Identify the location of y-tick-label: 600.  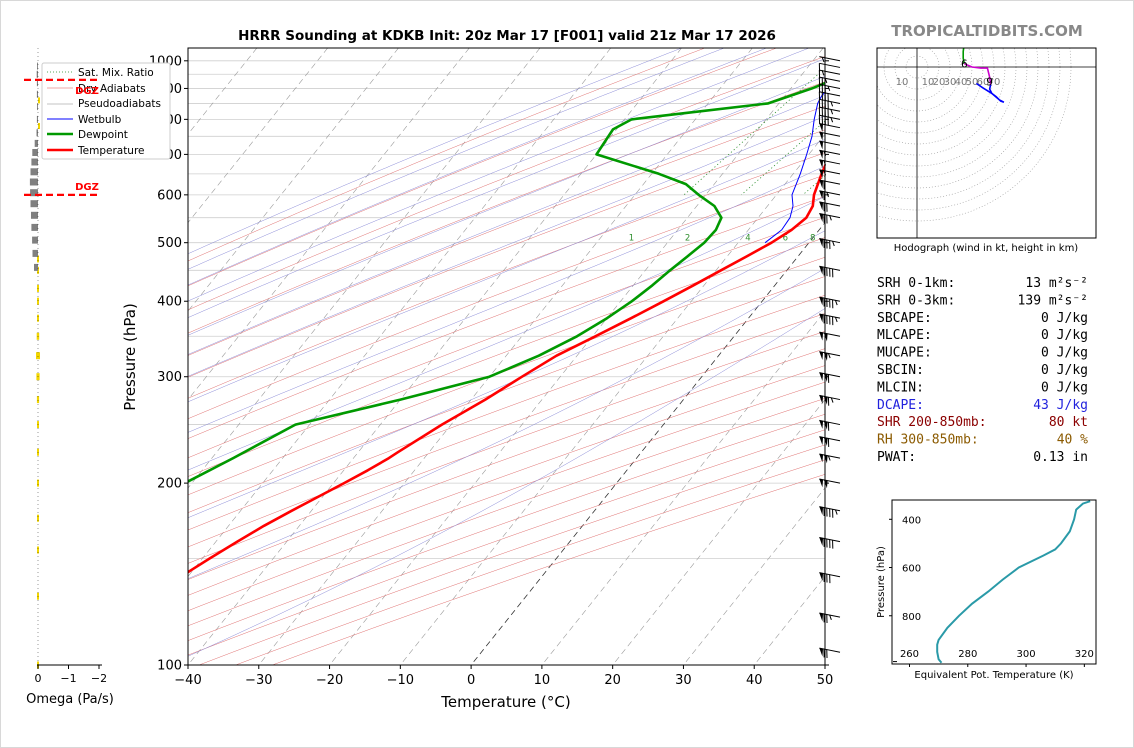
(169, 195).